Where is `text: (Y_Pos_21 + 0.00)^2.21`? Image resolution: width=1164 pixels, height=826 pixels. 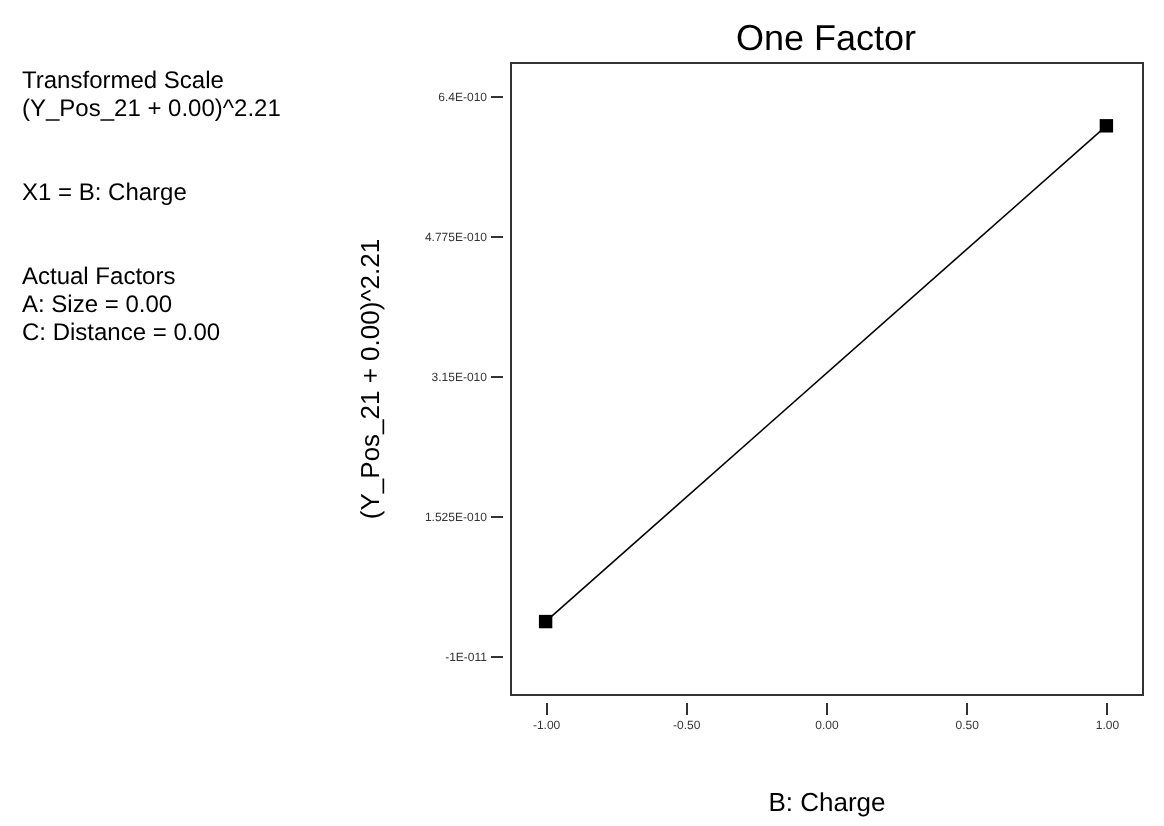
text: (Y_Pos_21 + 0.00)^2.21 is located at coordinates (152, 108).